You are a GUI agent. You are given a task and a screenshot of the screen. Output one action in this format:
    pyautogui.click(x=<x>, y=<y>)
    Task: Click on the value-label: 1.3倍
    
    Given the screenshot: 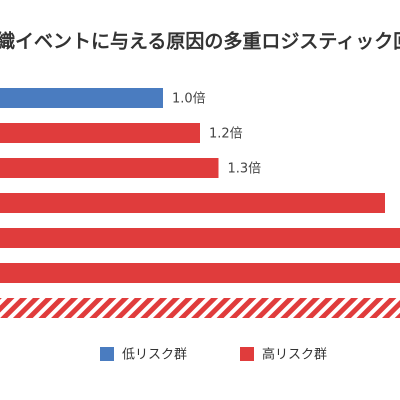 What is the action you would take?
    pyautogui.click(x=245, y=169)
    